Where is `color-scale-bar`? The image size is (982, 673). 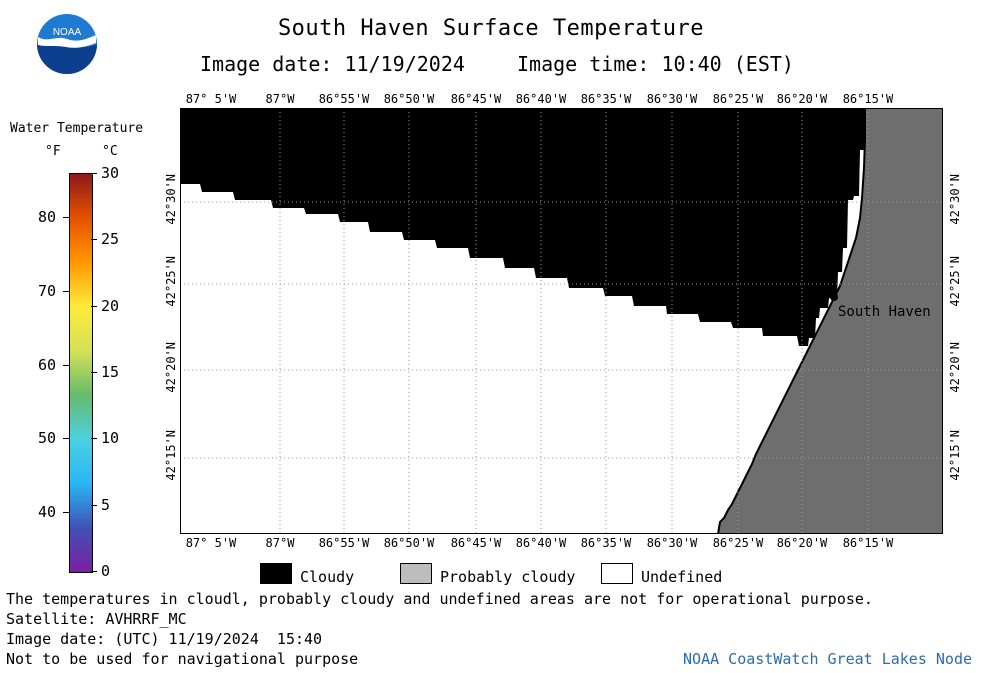 color-scale-bar is located at coordinates (81, 373).